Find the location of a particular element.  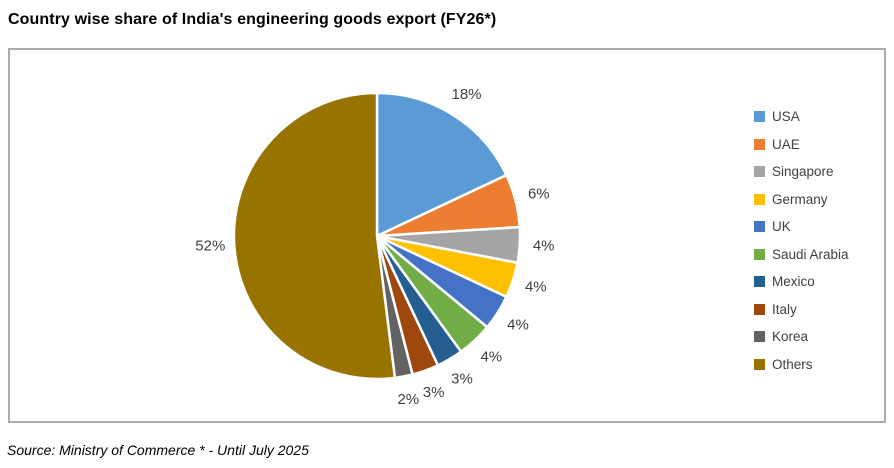

slice-label-italy: 3% is located at coordinates (434, 392).